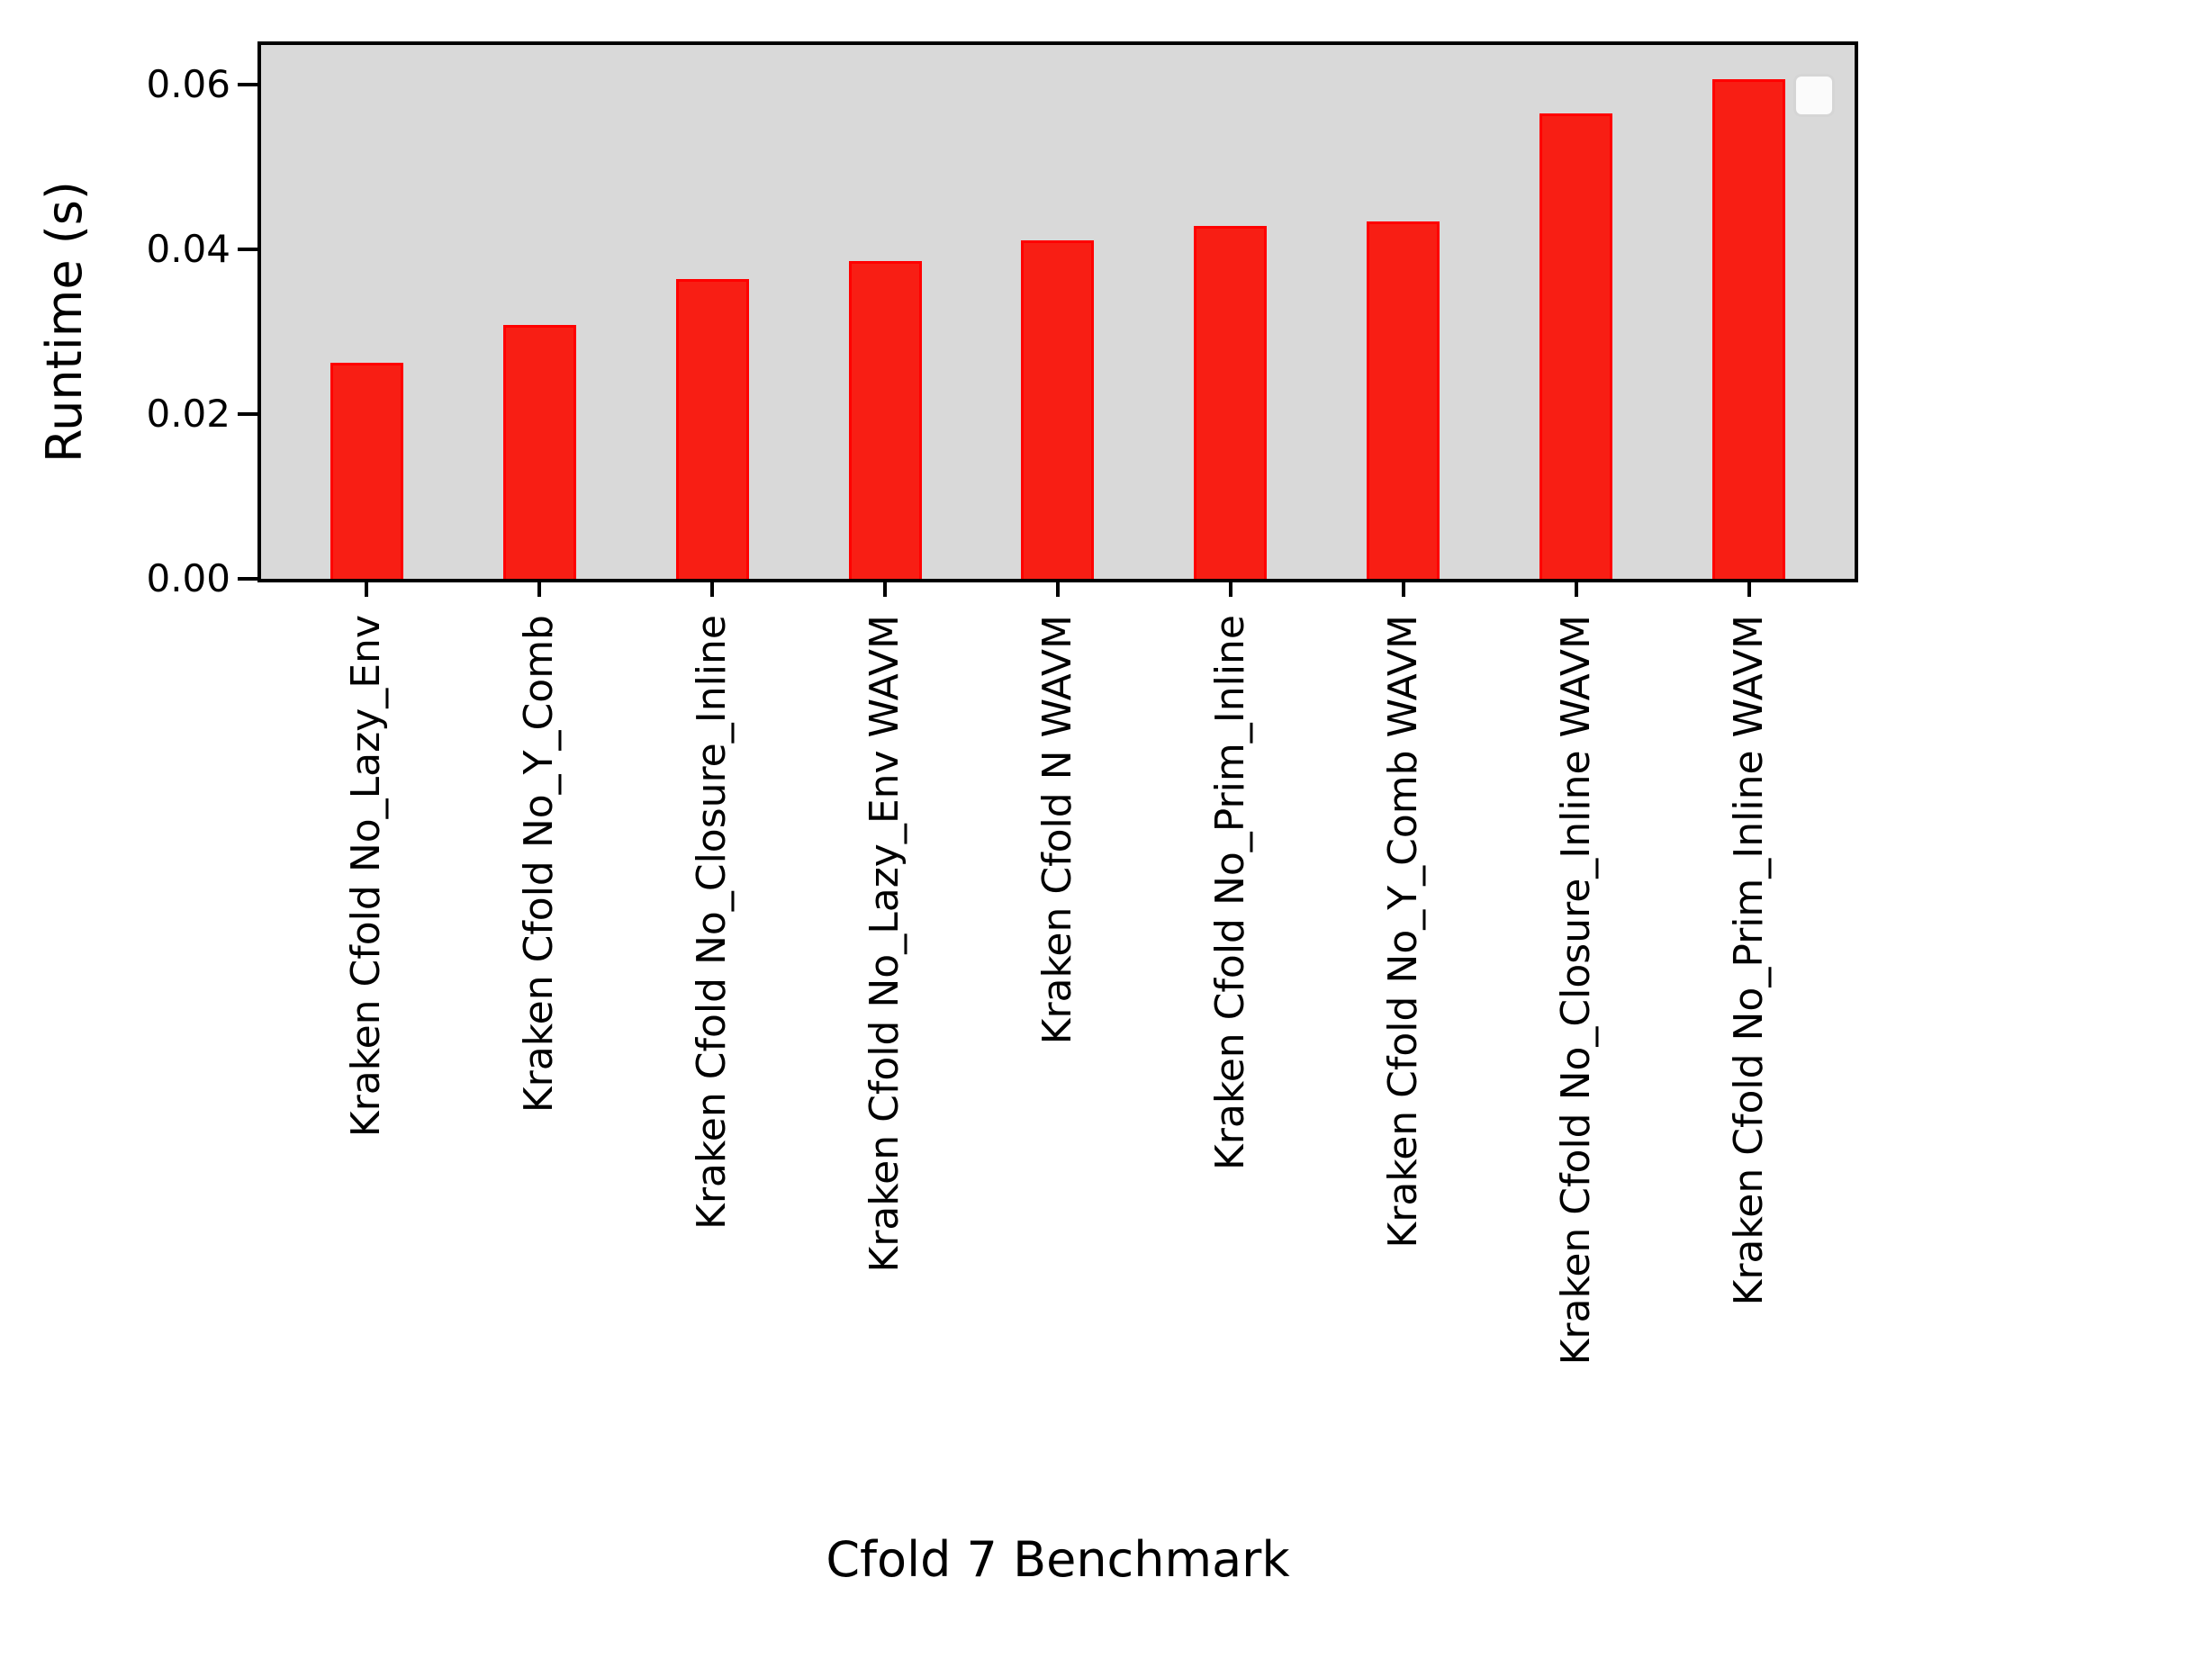 The height and width of the screenshot is (1659, 2212). What do you see at coordinates (1229, 893) in the screenshot?
I see `x-tick-label: Kraken Cfold No_Prim_Inline` at bounding box center [1229, 893].